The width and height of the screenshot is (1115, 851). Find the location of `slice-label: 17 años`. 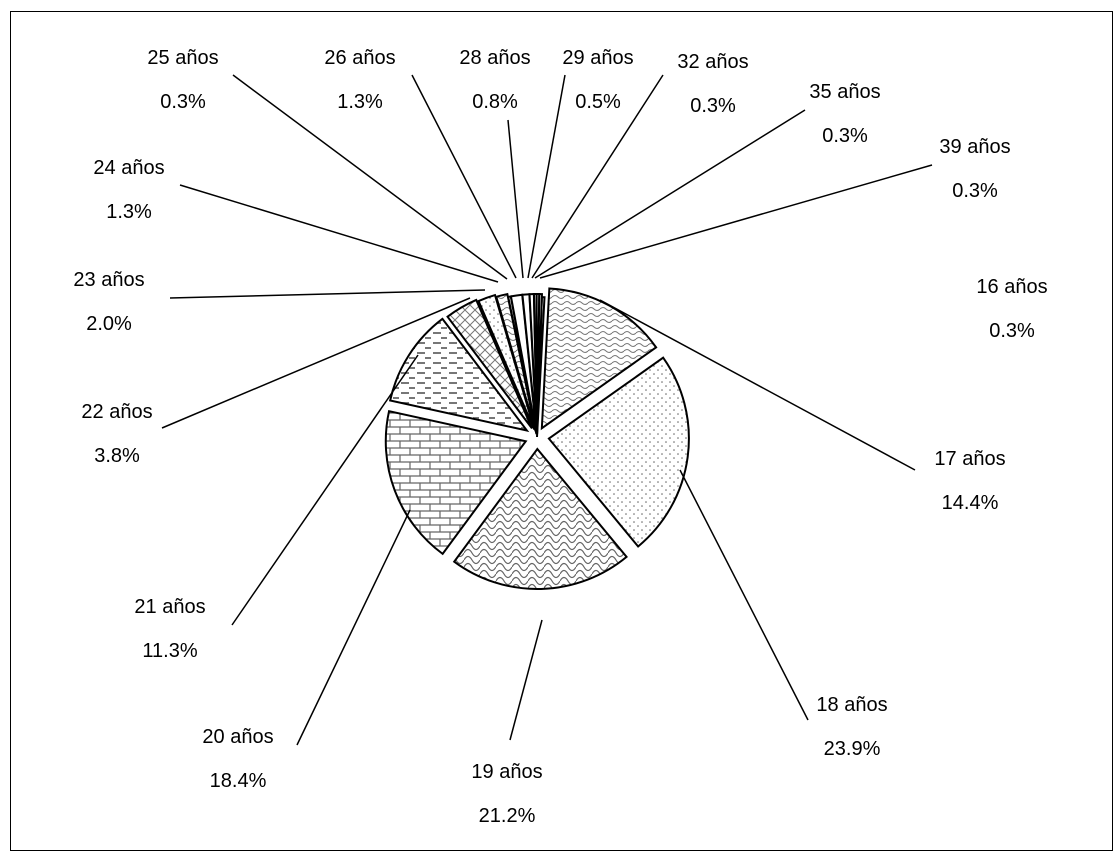

slice-label: 17 años is located at coordinates (969, 459).